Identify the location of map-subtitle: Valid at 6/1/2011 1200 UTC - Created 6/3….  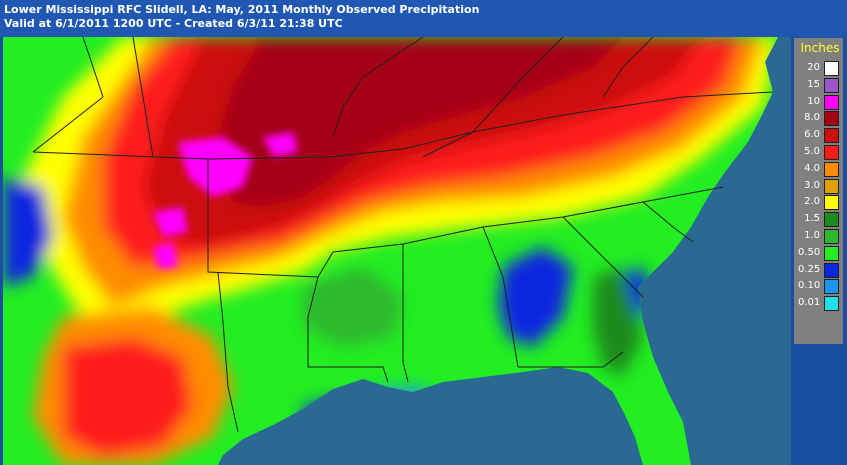
(173, 23).